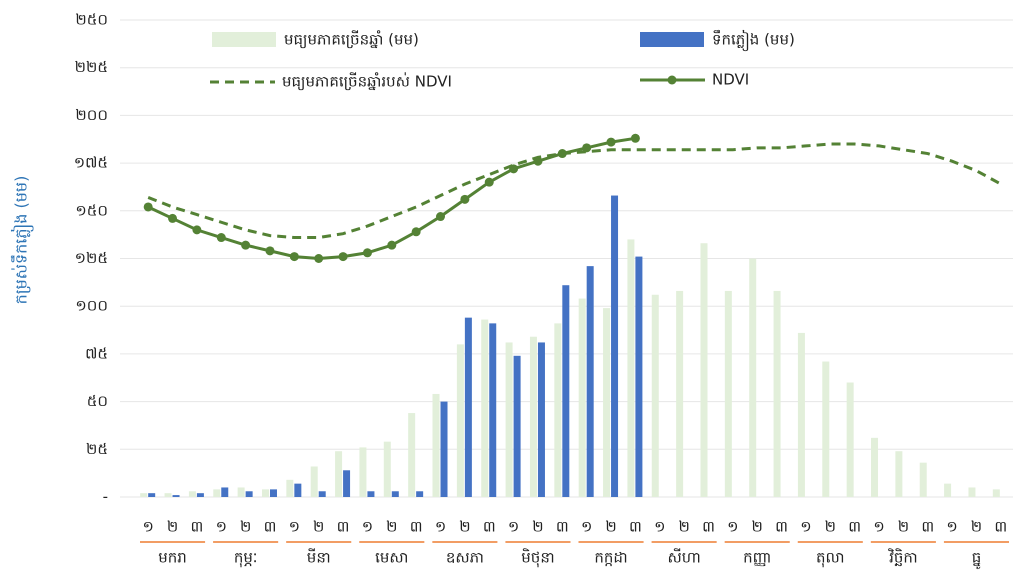  What do you see at coordinates (91, 115) in the screenshot?
I see `y-tick-label: ២០០` at bounding box center [91, 115].